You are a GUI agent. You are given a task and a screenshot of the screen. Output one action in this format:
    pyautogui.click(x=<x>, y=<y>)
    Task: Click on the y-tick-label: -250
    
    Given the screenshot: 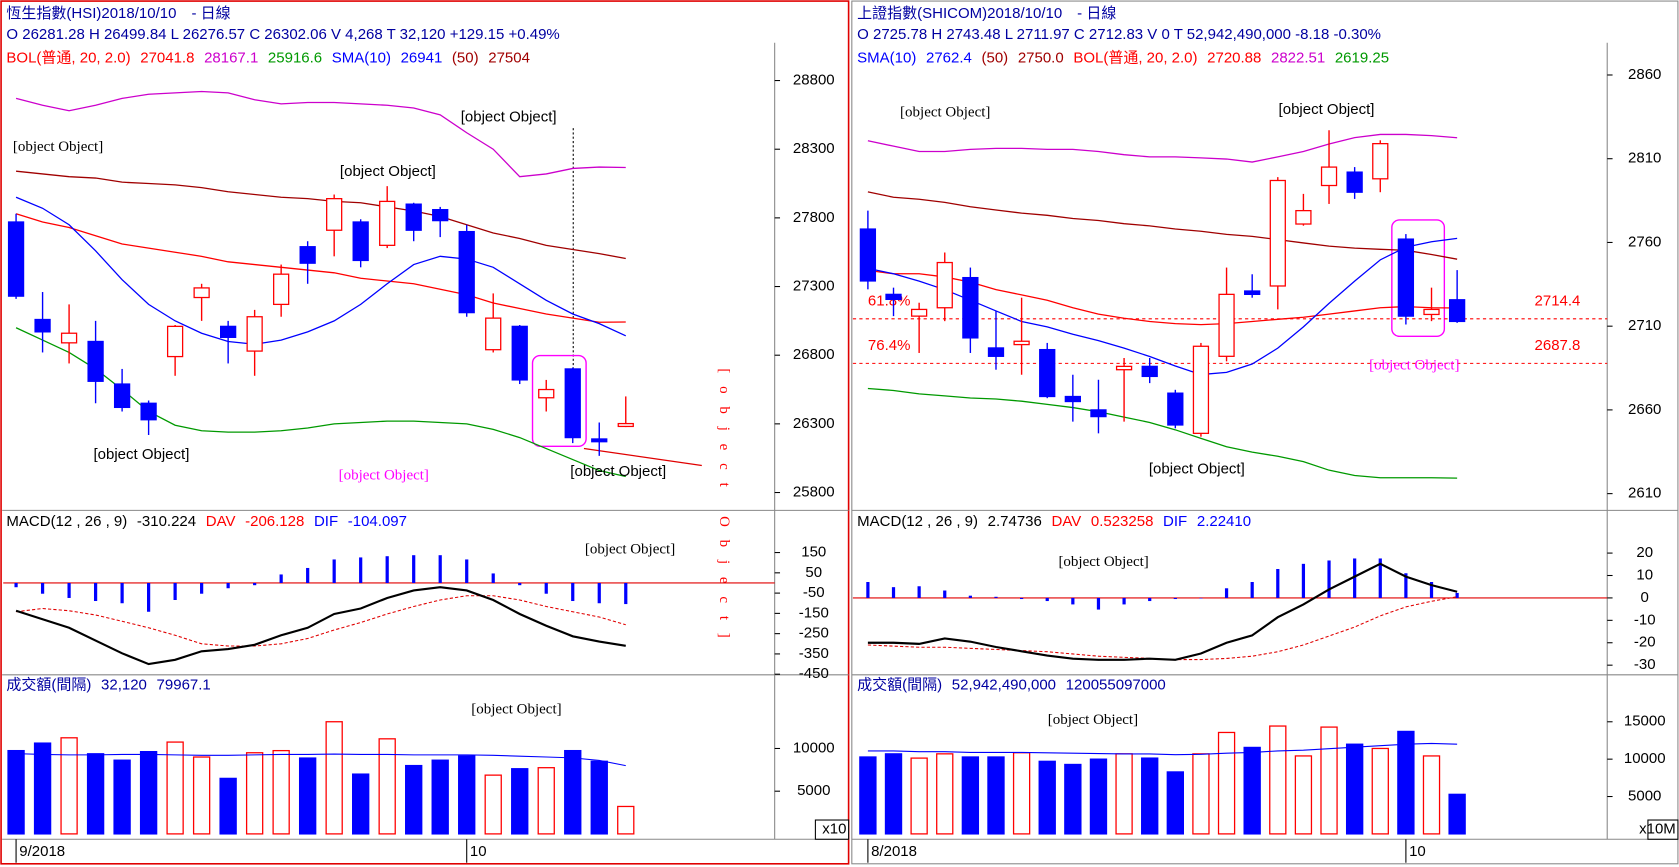 What is the action you would take?
    pyautogui.click(x=814, y=633)
    